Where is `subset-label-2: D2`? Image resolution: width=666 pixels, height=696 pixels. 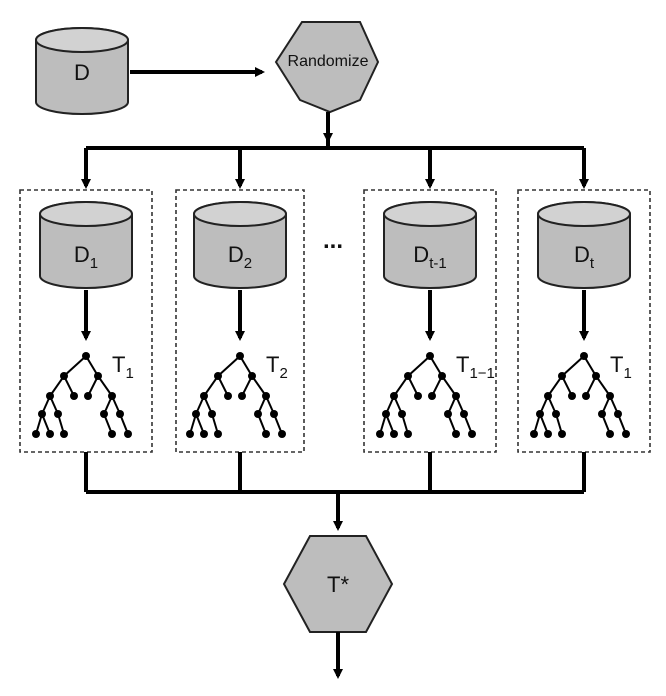 subset-label-2: D2 is located at coordinates (240, 257).